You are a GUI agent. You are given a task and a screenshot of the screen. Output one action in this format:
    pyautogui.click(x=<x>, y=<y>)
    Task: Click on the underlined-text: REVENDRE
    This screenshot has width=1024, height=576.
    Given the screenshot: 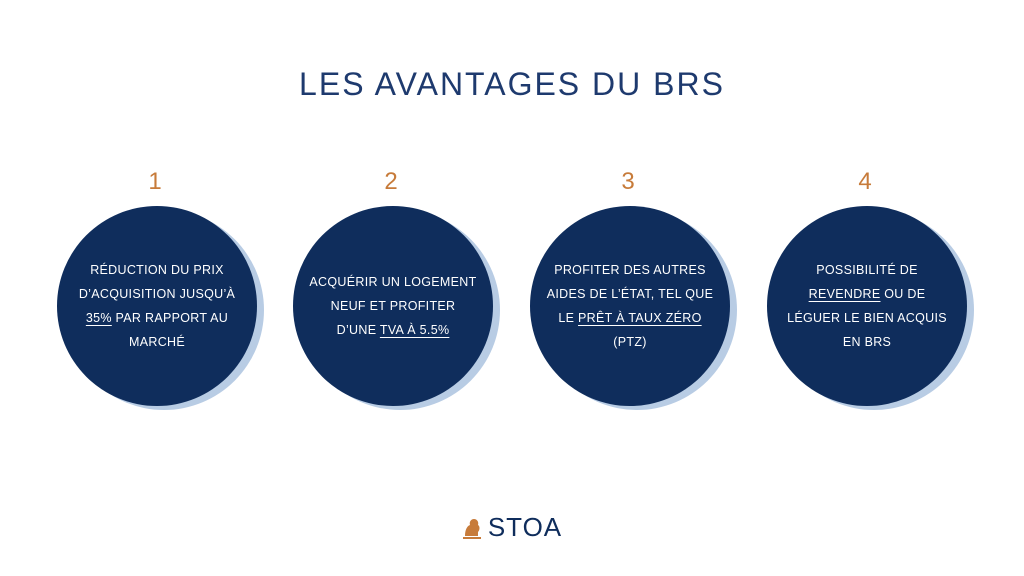 What is the action you would take?
    pyautogui.click(x=844, y=294)
    